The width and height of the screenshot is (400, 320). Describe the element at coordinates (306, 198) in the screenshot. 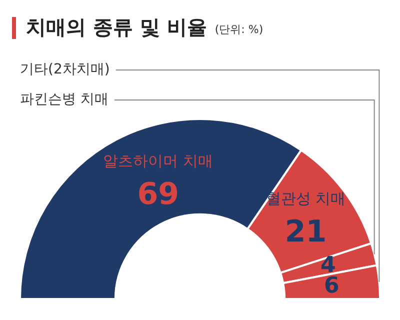

I see `slice-label: 혈관성 치매` at that location.